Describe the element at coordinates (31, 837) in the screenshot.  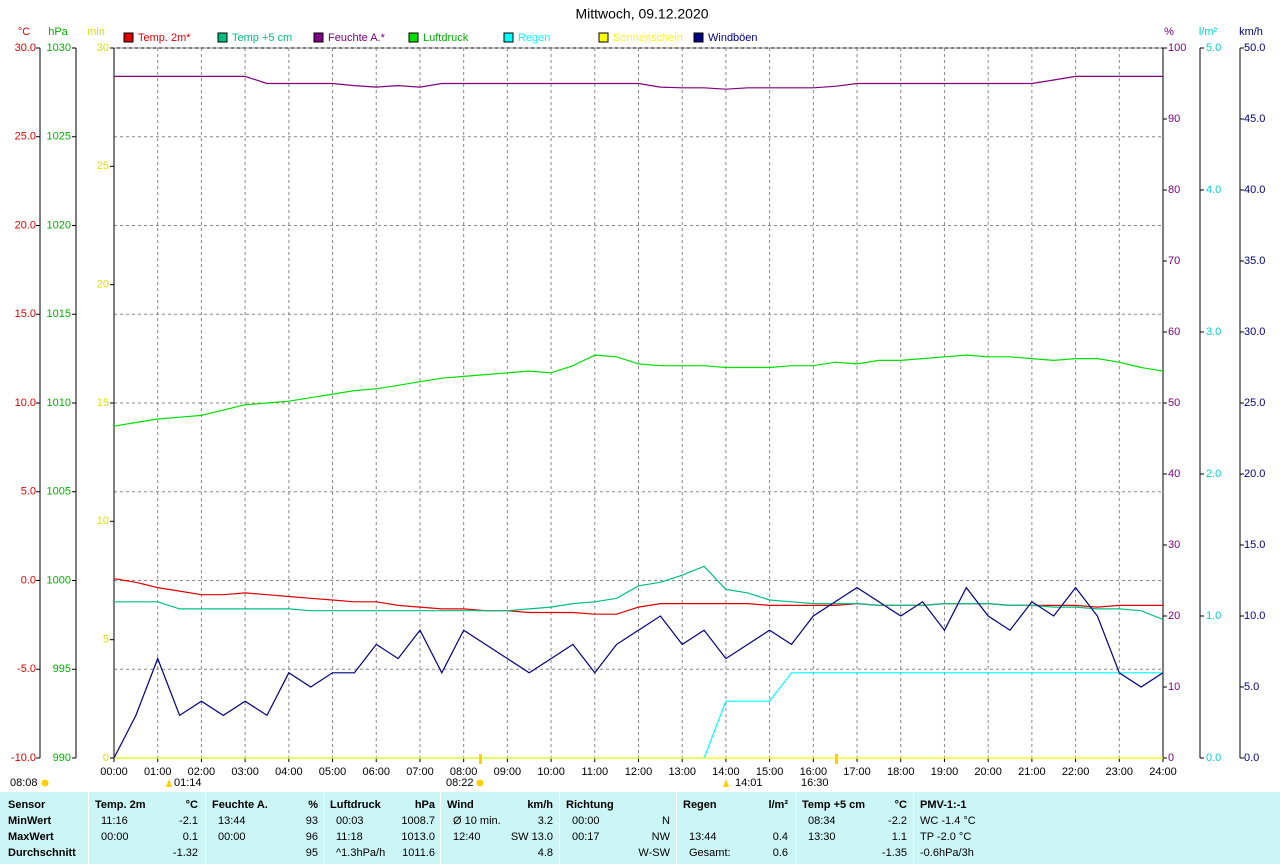
I see `table-cell: MaxWert` at that location.